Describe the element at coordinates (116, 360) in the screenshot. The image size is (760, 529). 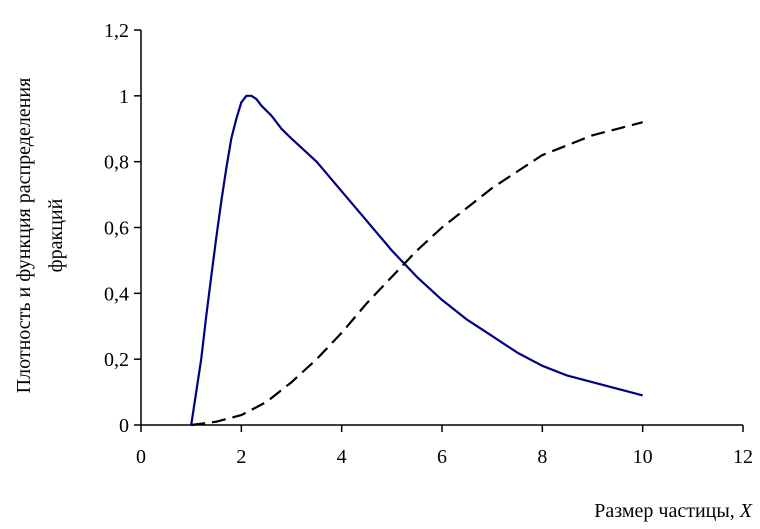
I see `y-tick-label: 0,2` at that location.